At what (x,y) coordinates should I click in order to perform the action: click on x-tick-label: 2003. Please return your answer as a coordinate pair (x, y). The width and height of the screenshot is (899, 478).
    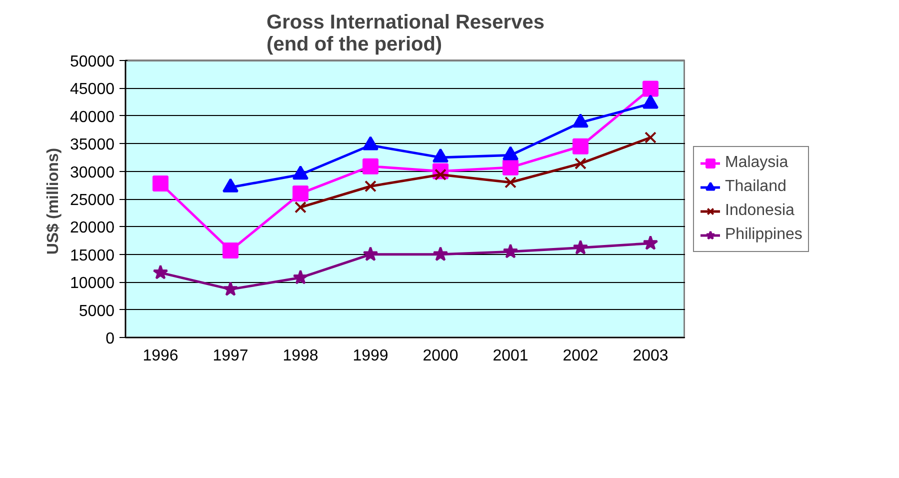
    Looking at the image, I should click on (650, 356).